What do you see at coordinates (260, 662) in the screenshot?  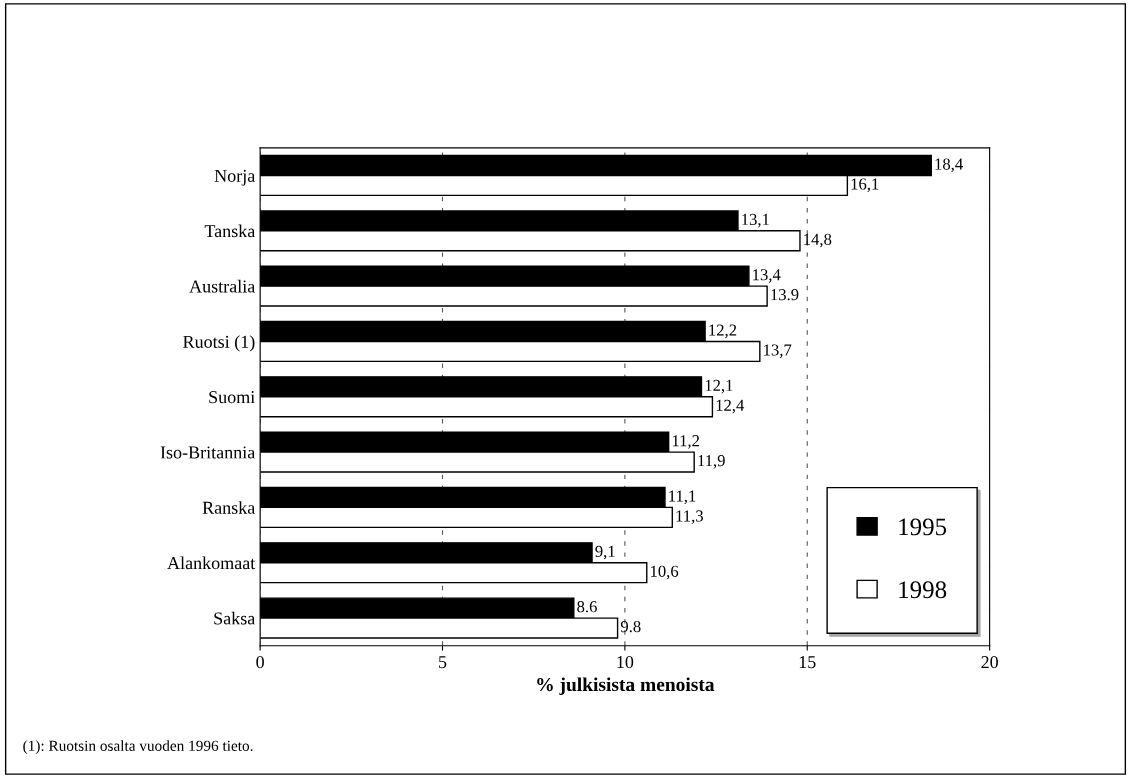 I see `x-tick-label: 0` at bounding box center [260, 662].